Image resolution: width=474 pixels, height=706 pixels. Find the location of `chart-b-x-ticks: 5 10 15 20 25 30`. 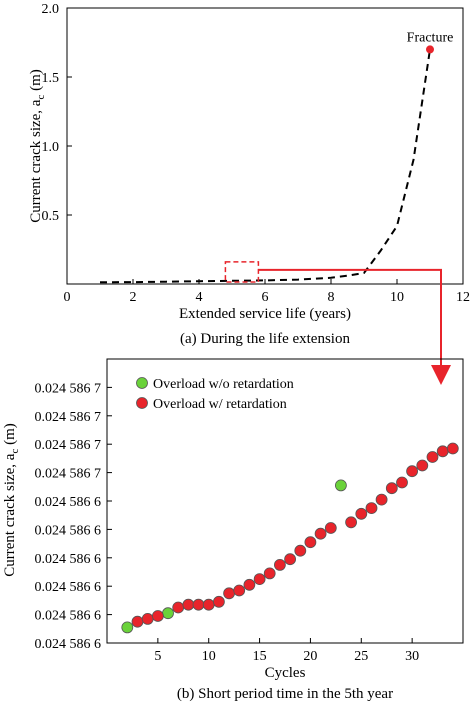

chart-b-x-ticks: 5 10 15 20 25 30 is located at coordinates (286, 651).